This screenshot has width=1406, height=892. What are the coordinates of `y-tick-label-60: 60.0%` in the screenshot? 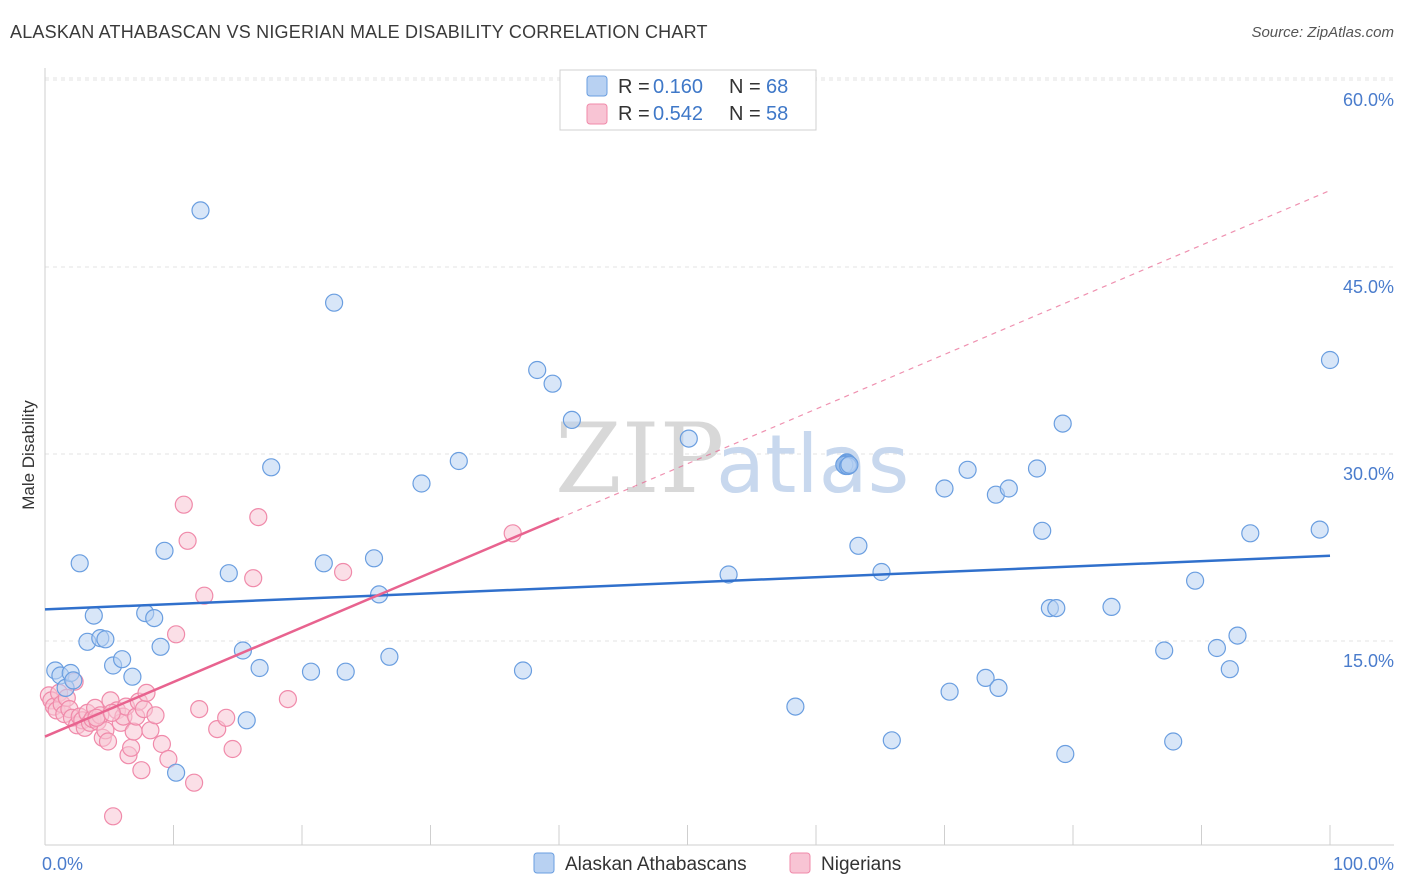 It's located at (1368, 100).